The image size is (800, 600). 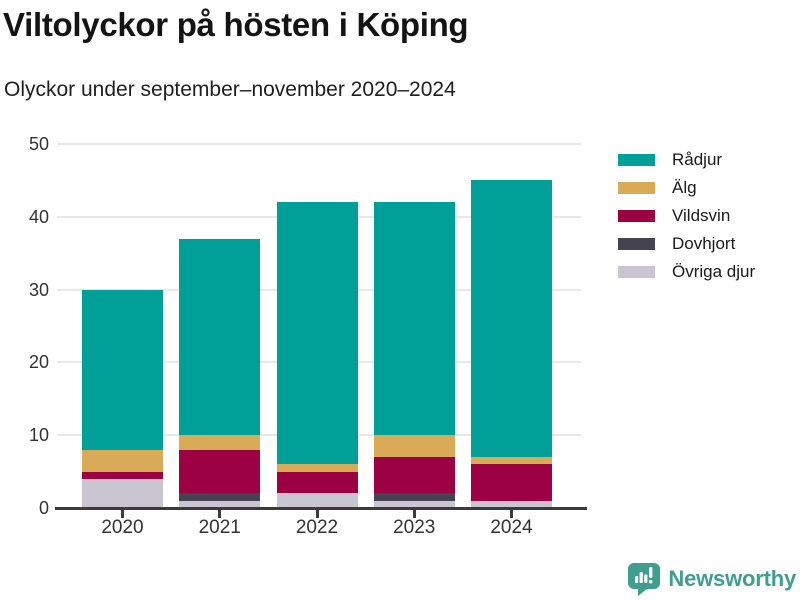 I want to click on y-axis-label: 10, so click(x=38, y=435).